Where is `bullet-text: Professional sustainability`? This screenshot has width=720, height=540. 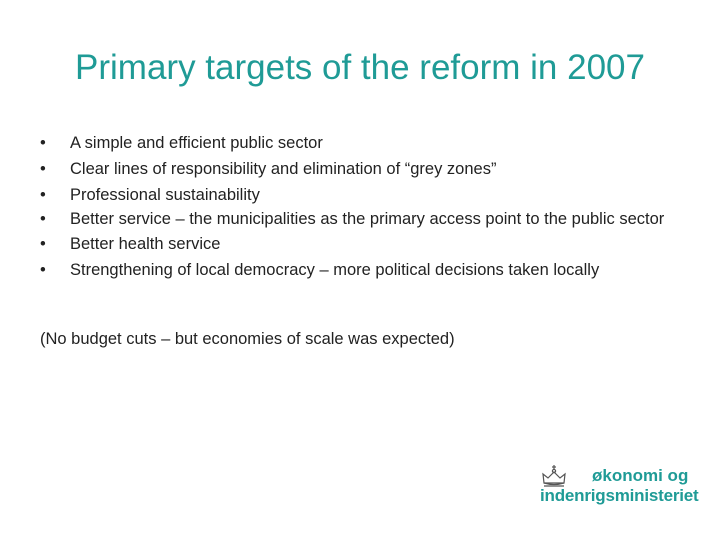 bullet-text: Professional sustainability is located at coordinates (165, 195).